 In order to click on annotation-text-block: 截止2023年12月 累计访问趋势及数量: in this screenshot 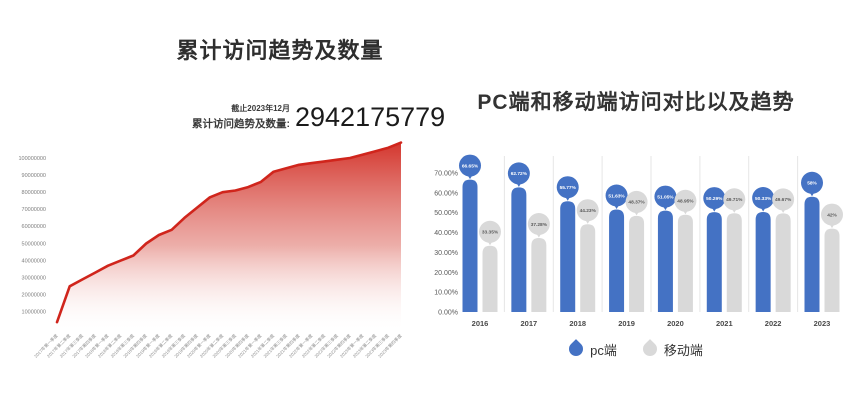, I will do `click(241, 117)`.